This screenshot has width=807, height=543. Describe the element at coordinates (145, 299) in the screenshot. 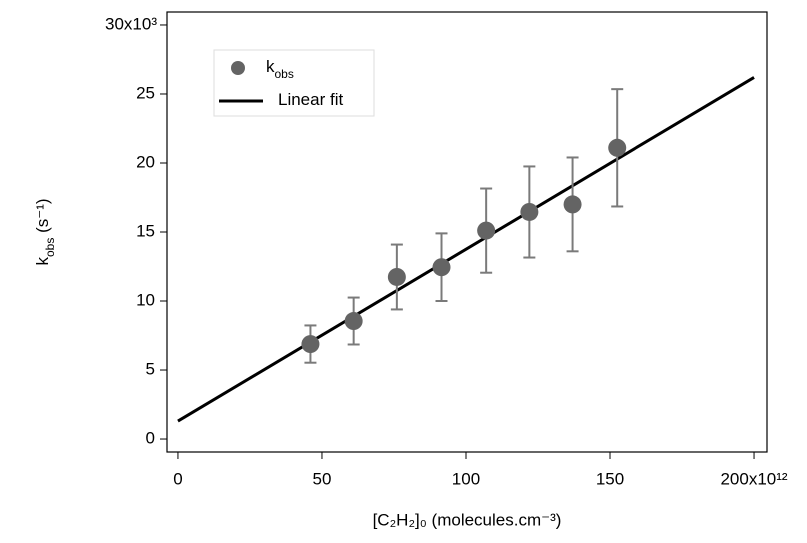

I see `y-tick-label: 10` at that location.